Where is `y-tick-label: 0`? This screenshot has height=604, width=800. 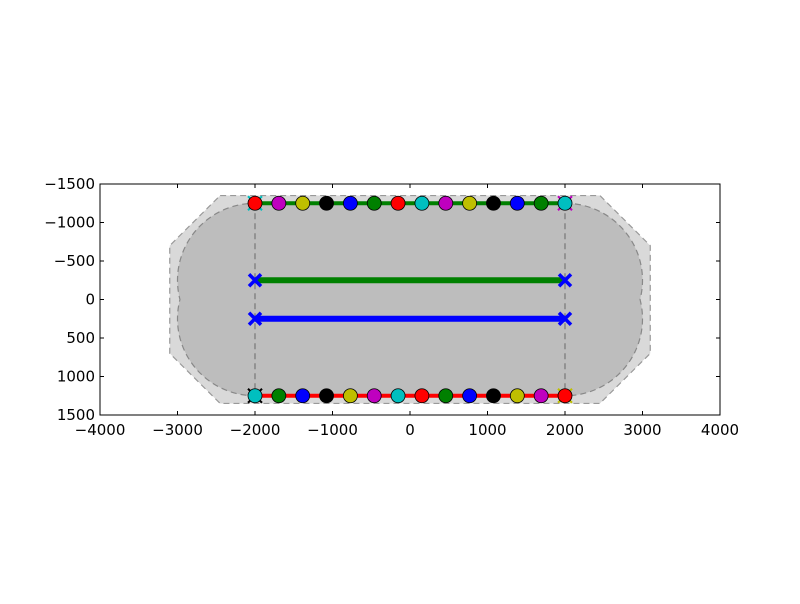 y-tick-label: 0 is located at coordinates (90, 300).